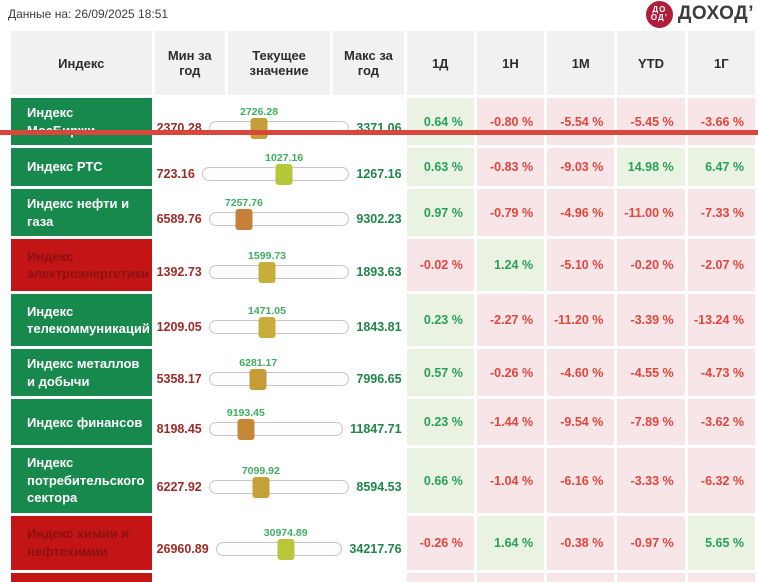  What do you see at coordinates (81, 577) in the screenshot?
I see `index-name-cell: Индекс транспорта` at bounding box center [81, 577].